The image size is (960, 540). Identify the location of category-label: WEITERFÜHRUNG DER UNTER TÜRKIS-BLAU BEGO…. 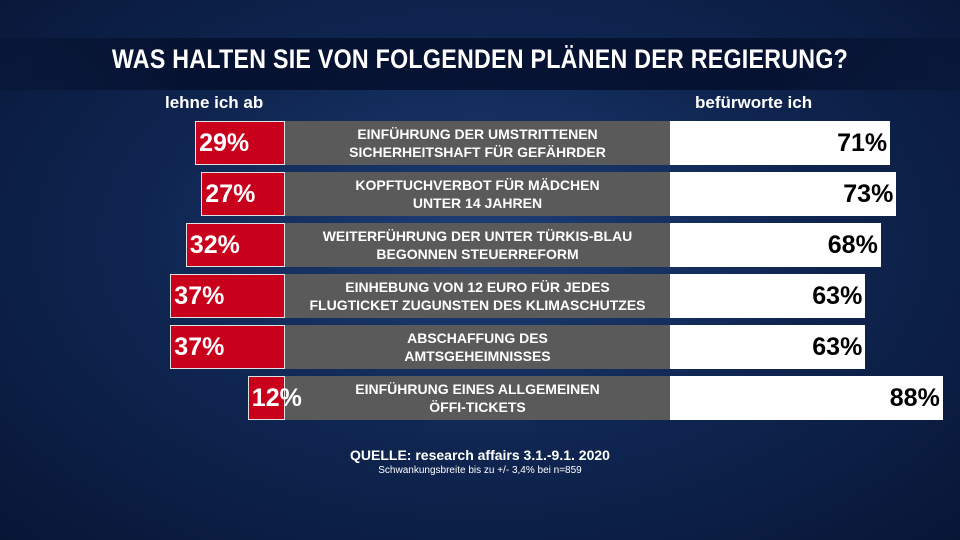
(477, 245).